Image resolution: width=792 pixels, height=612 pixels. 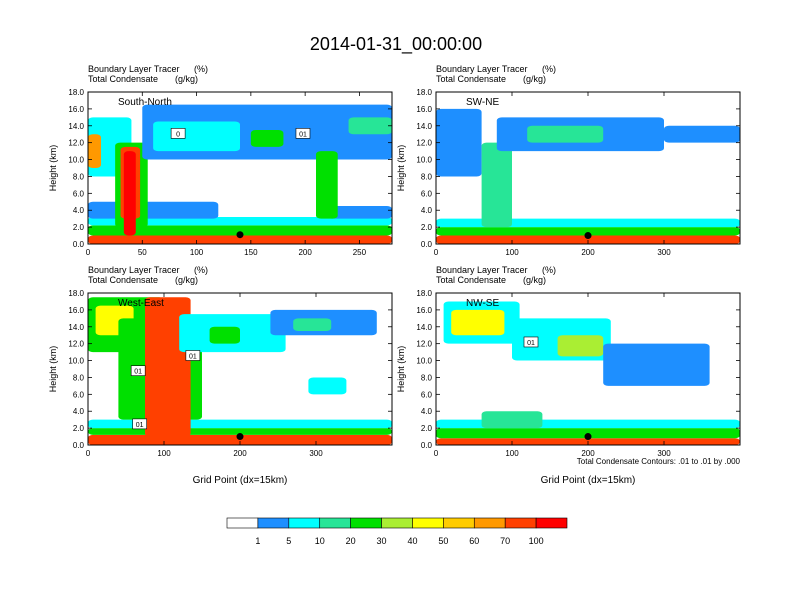 What do you see at coordinates (320, 541) in the screenshot?
I see `colorbar-label: 10` at bounding box center [320, 541].